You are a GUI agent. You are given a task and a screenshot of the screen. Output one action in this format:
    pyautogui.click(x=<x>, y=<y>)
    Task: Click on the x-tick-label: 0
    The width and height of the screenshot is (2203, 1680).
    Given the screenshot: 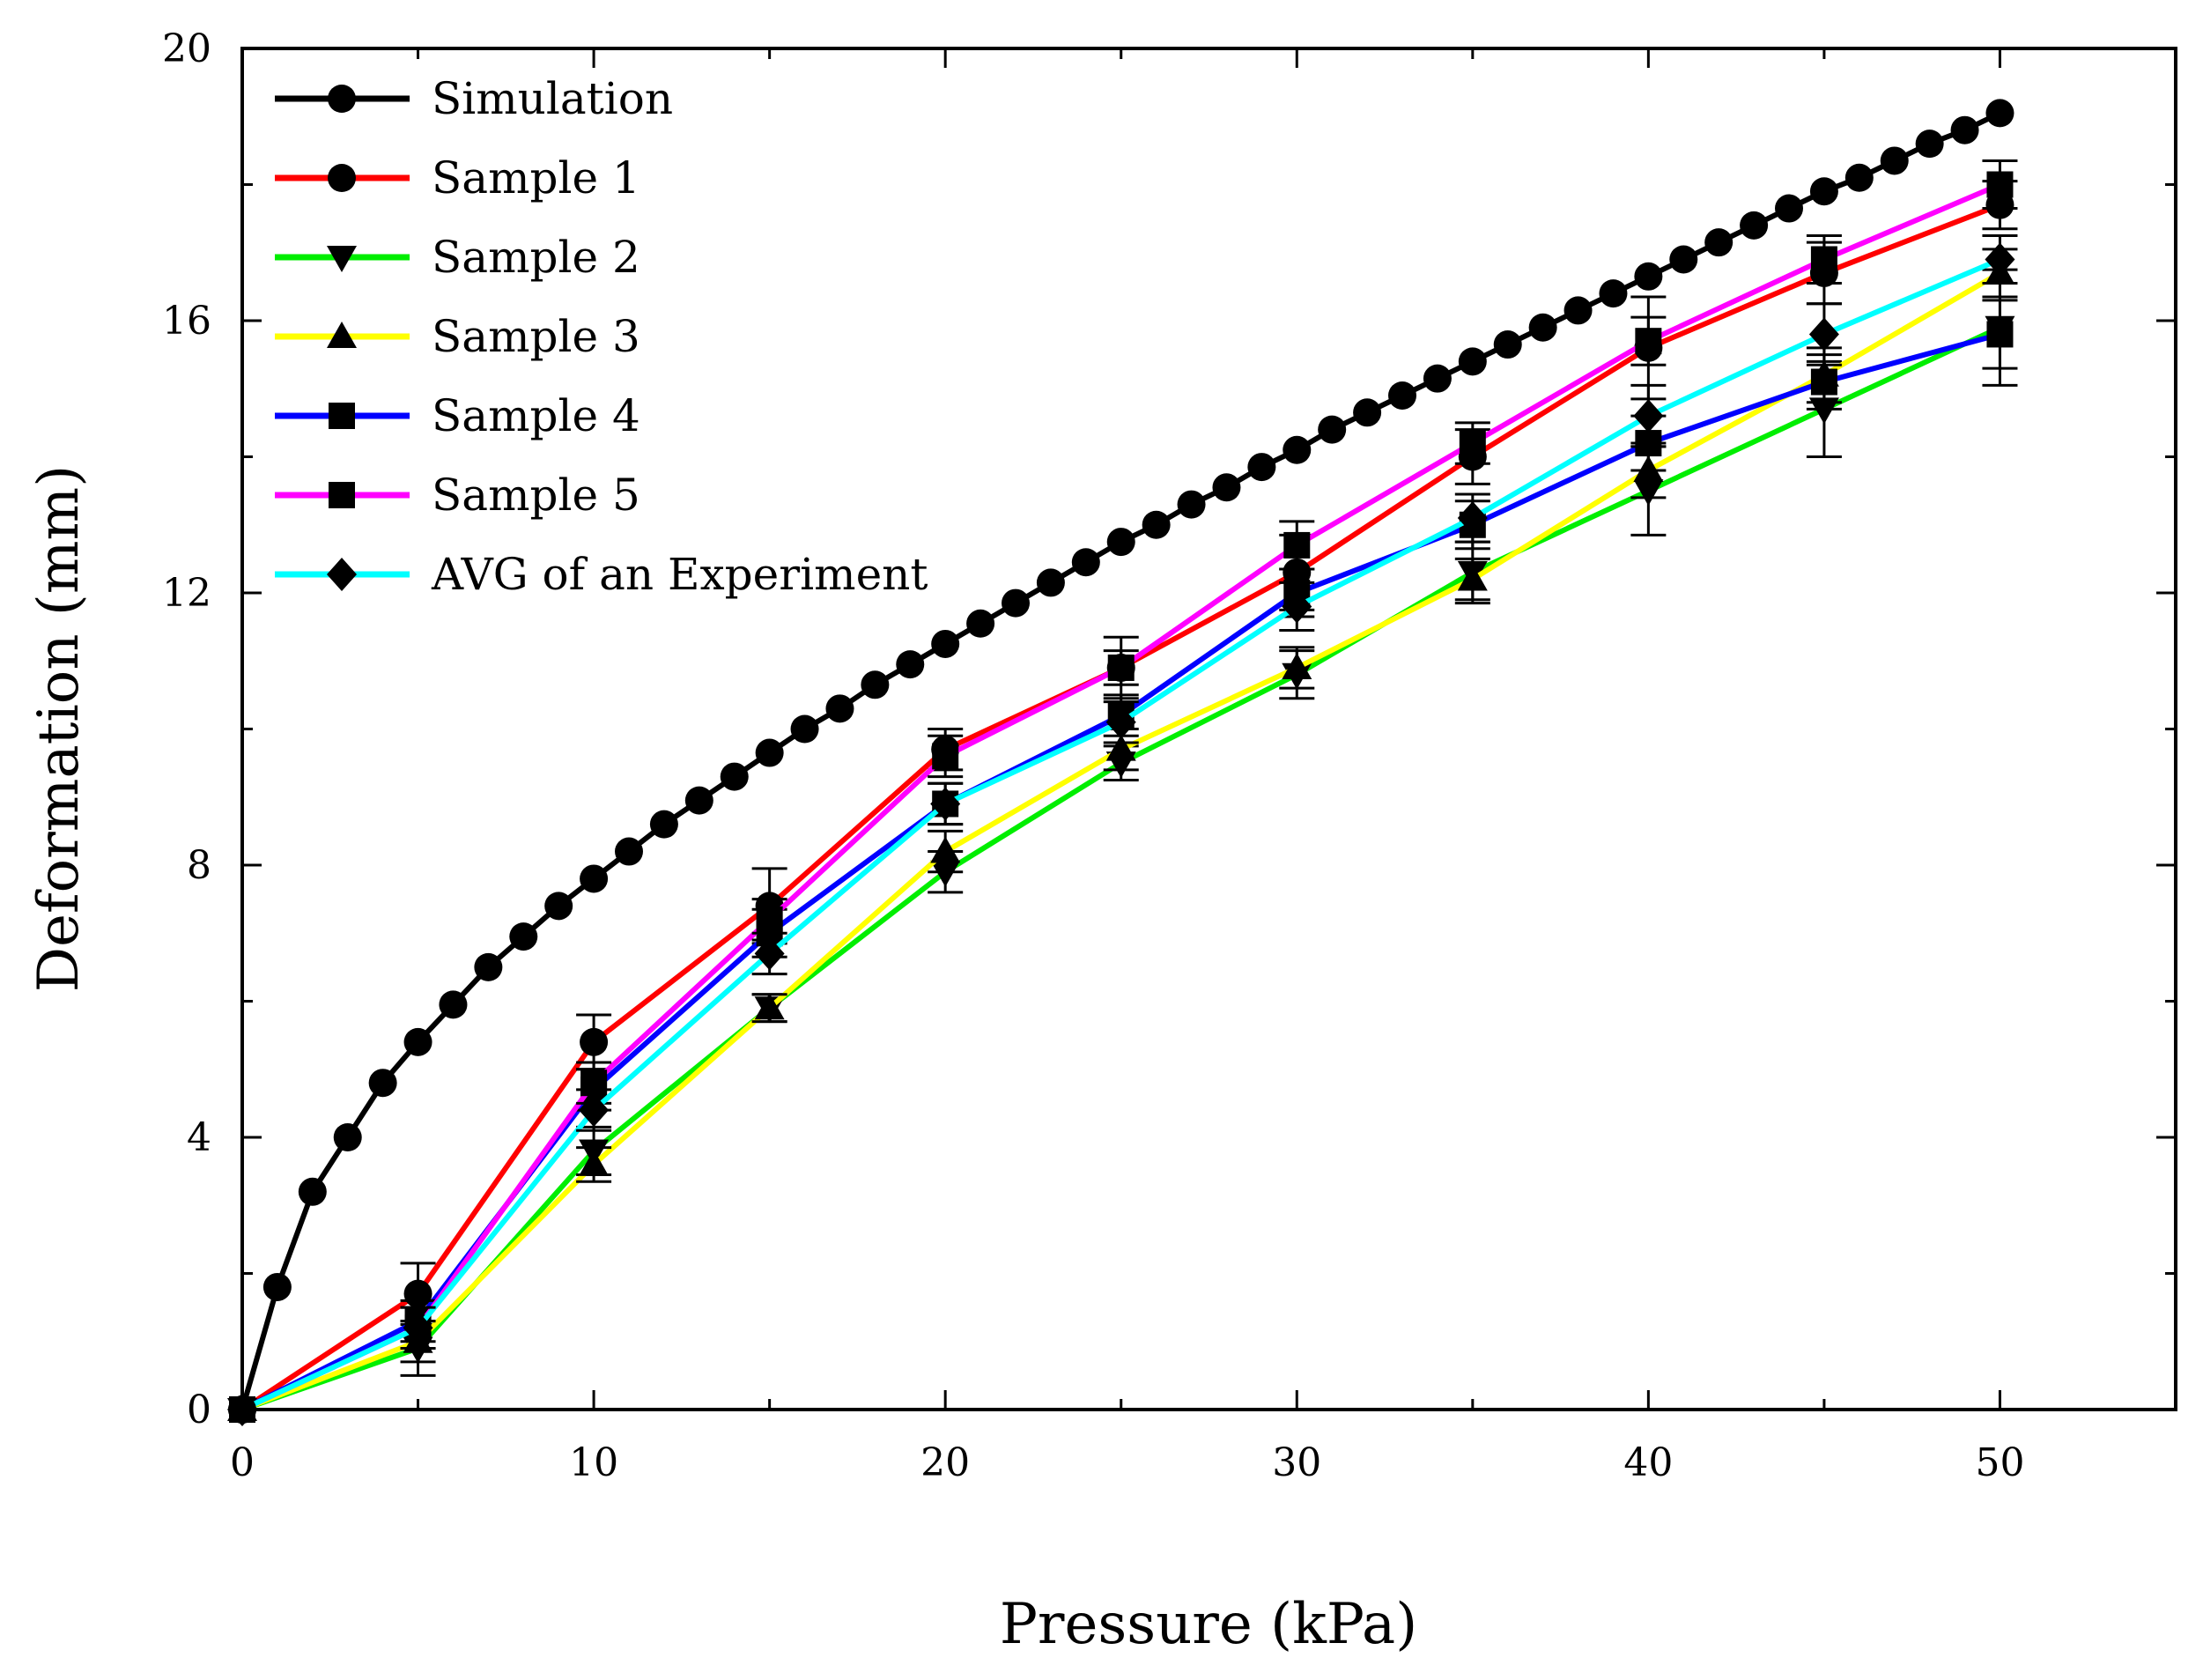 What is the action you would take?
    pyautogui.click(x=242, y=1462)
    